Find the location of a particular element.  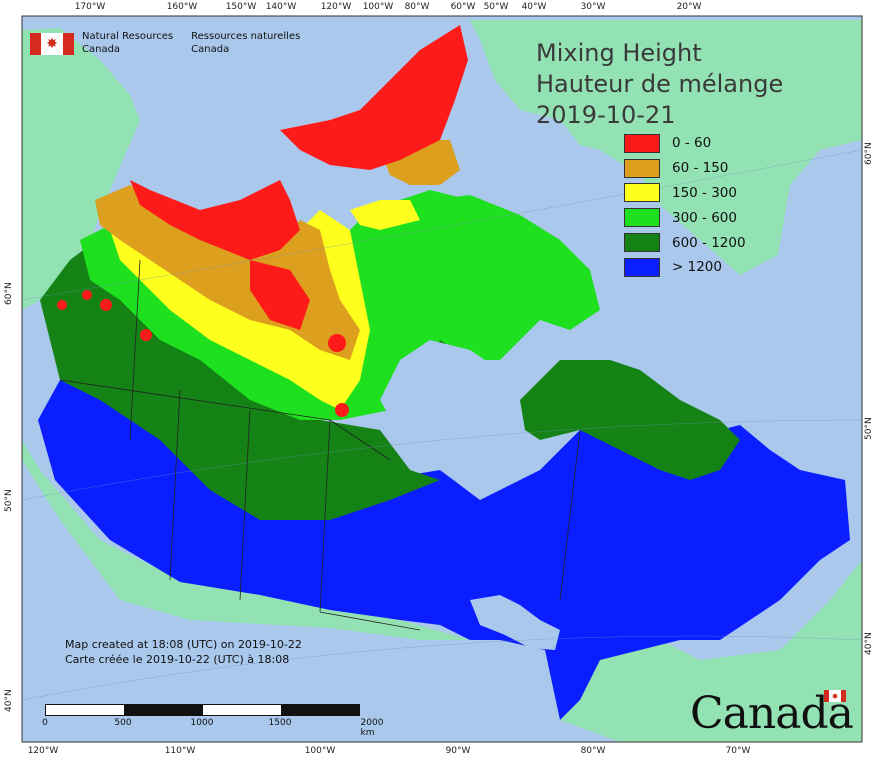

scale-label: 1500 is located at coordinates (280, 723).